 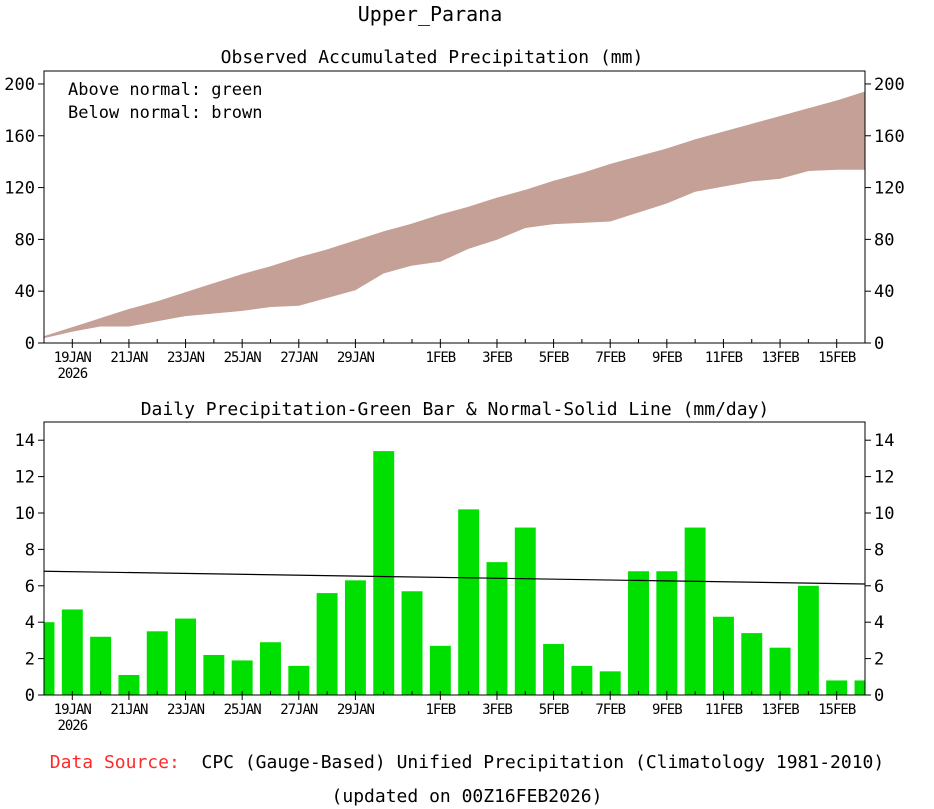 I want to click on x-tick-label: 1FEB, so click(x=440, y=358).